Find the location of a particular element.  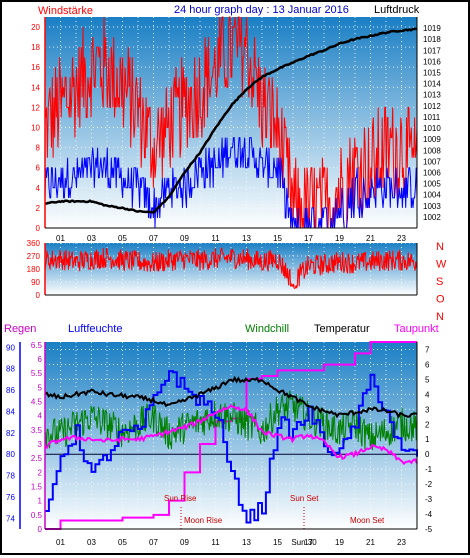

feuchte-tick-label: 82 is located at coordinates (10, 433).